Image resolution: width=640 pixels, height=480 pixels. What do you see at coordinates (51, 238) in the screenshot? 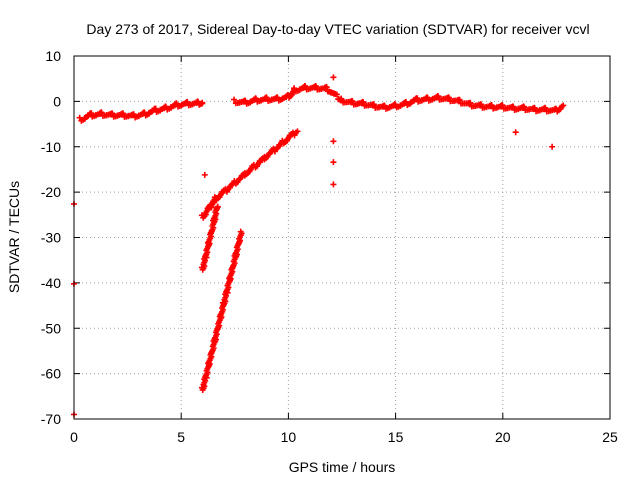
I see `y-tick-label: -30` at bounding box center [51, 238].